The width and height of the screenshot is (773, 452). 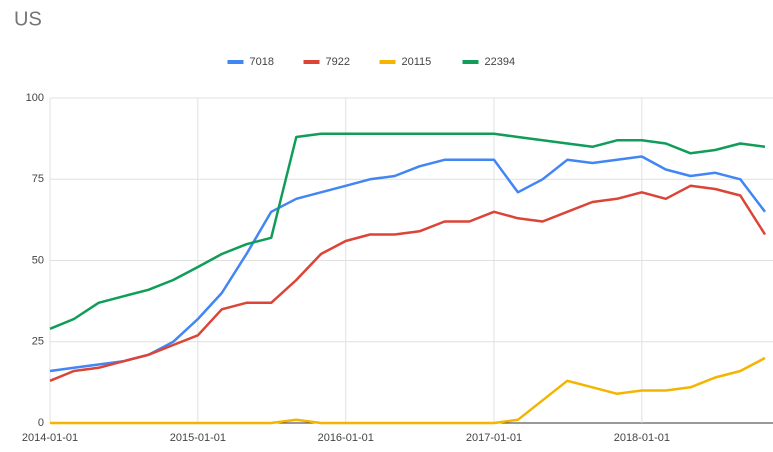 I want to click on x-tick-label: 2018-01-01, so click(x=642, y=438).